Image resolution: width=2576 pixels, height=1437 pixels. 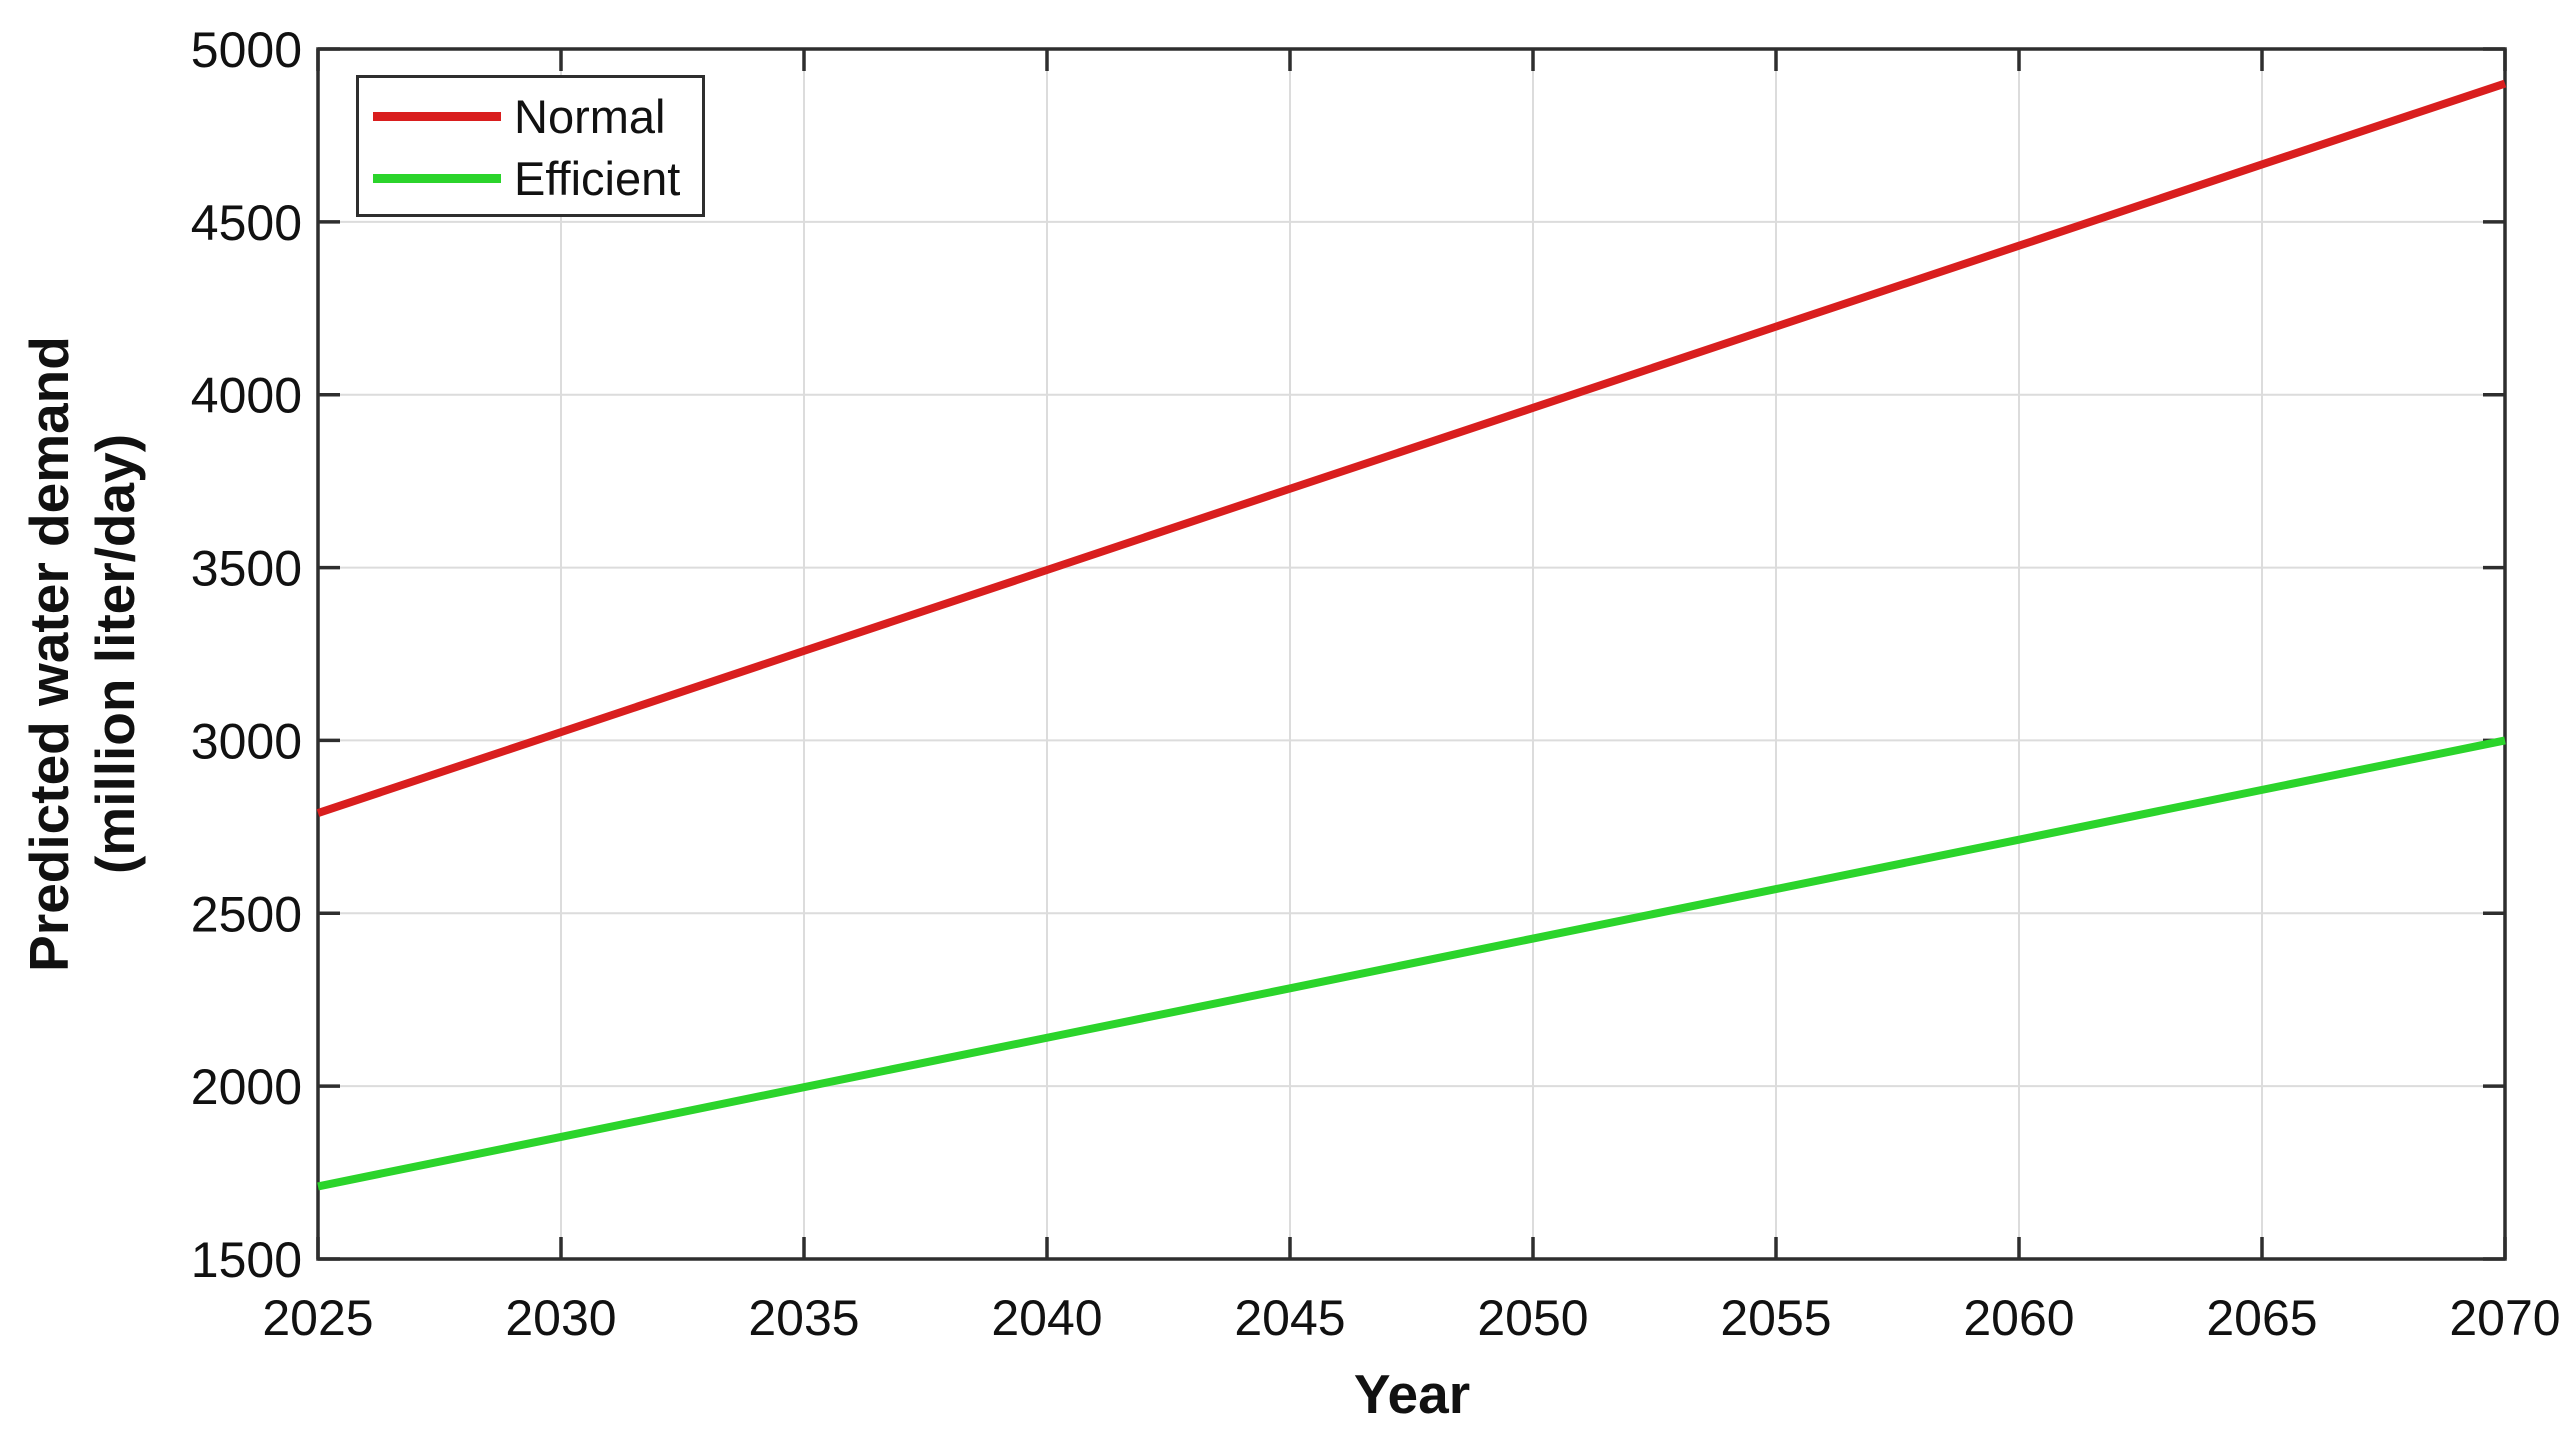 What do you see at coordinates (590, 116) in the screenshot?
I see `legend-label-normal: Normal` at bounding box center [590, 116].